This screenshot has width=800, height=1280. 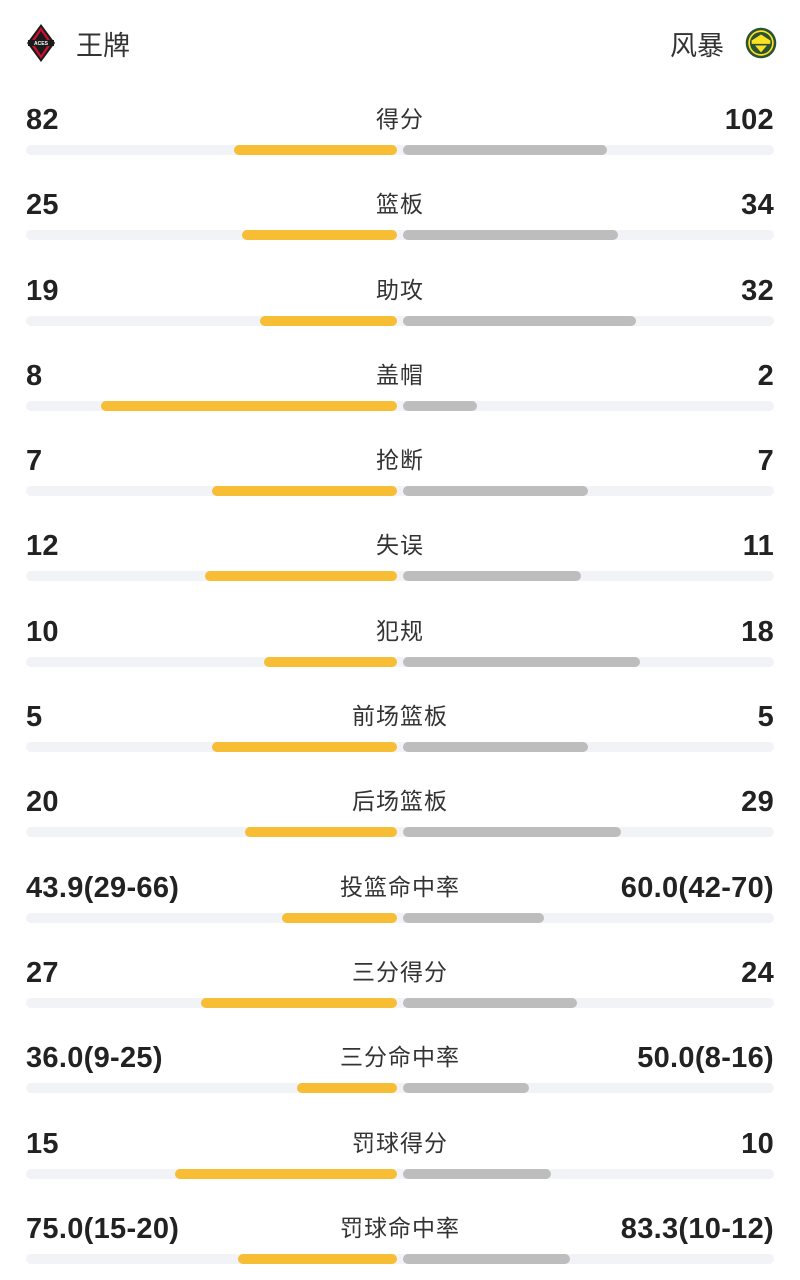 What do you see at coordinates (42, 205) in the screenshot?
I see `home-stat-value: 25` at bounding box center [42, 205].